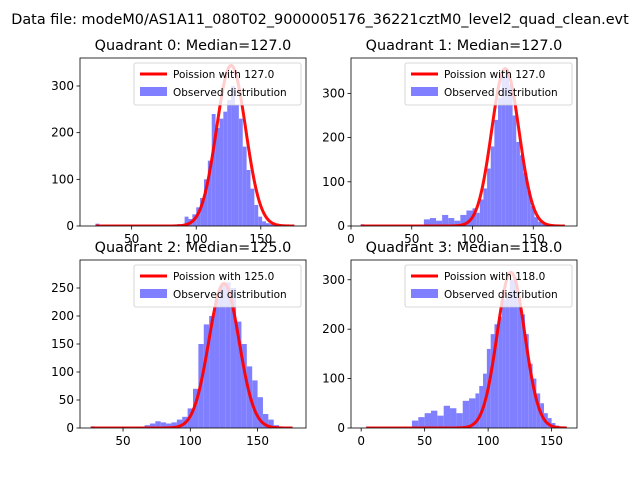 Image resolution: width=640 pixels, height=480 pixels. I want to click on y-tick-label: 150, so click(62, 344).